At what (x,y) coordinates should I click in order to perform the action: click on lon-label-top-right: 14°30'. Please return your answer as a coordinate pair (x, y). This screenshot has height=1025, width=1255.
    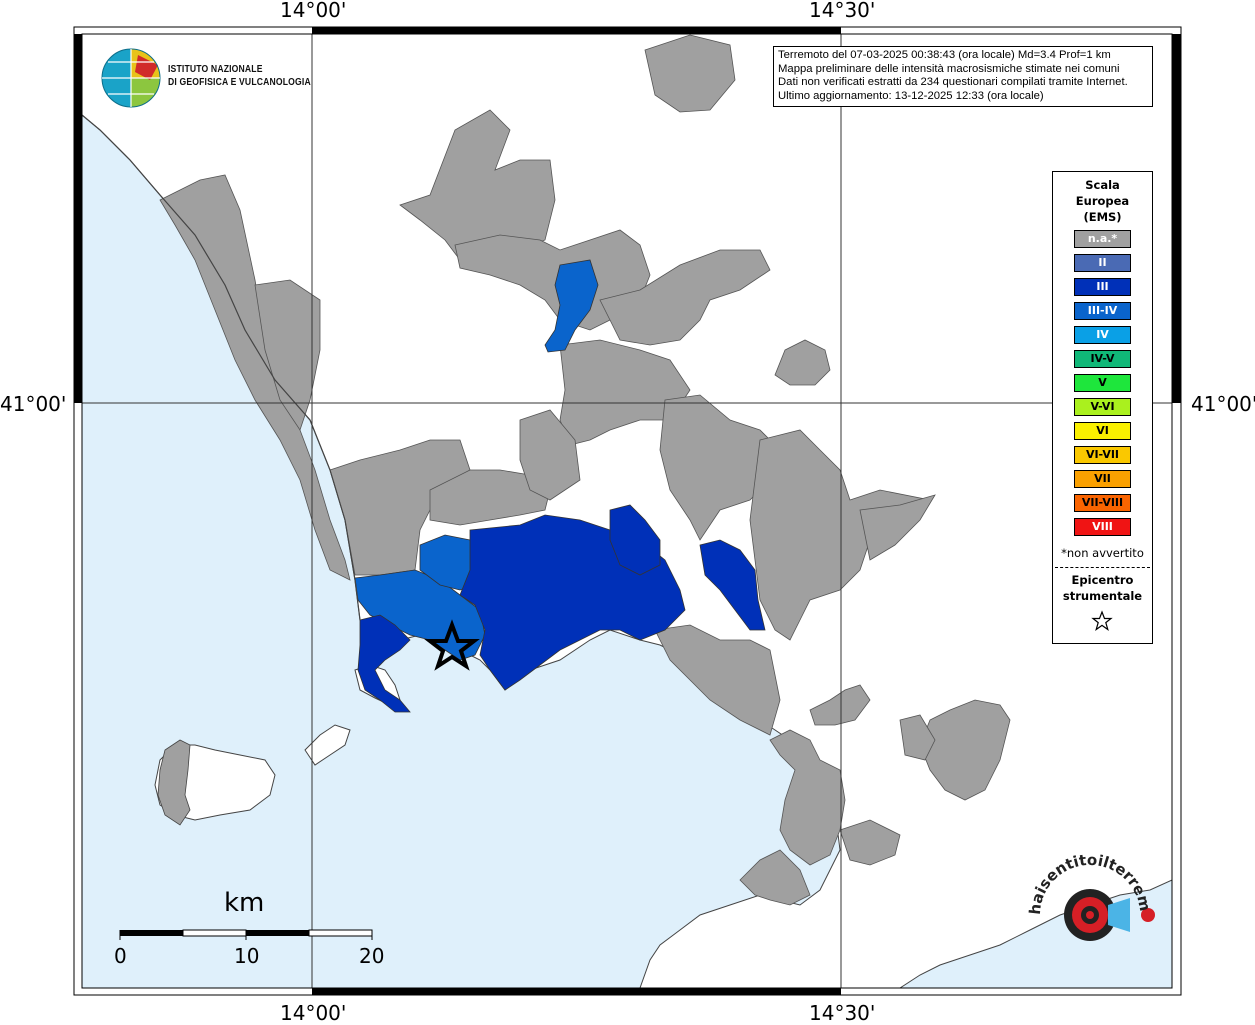
    Looking at the image, I should click on (842, 11).